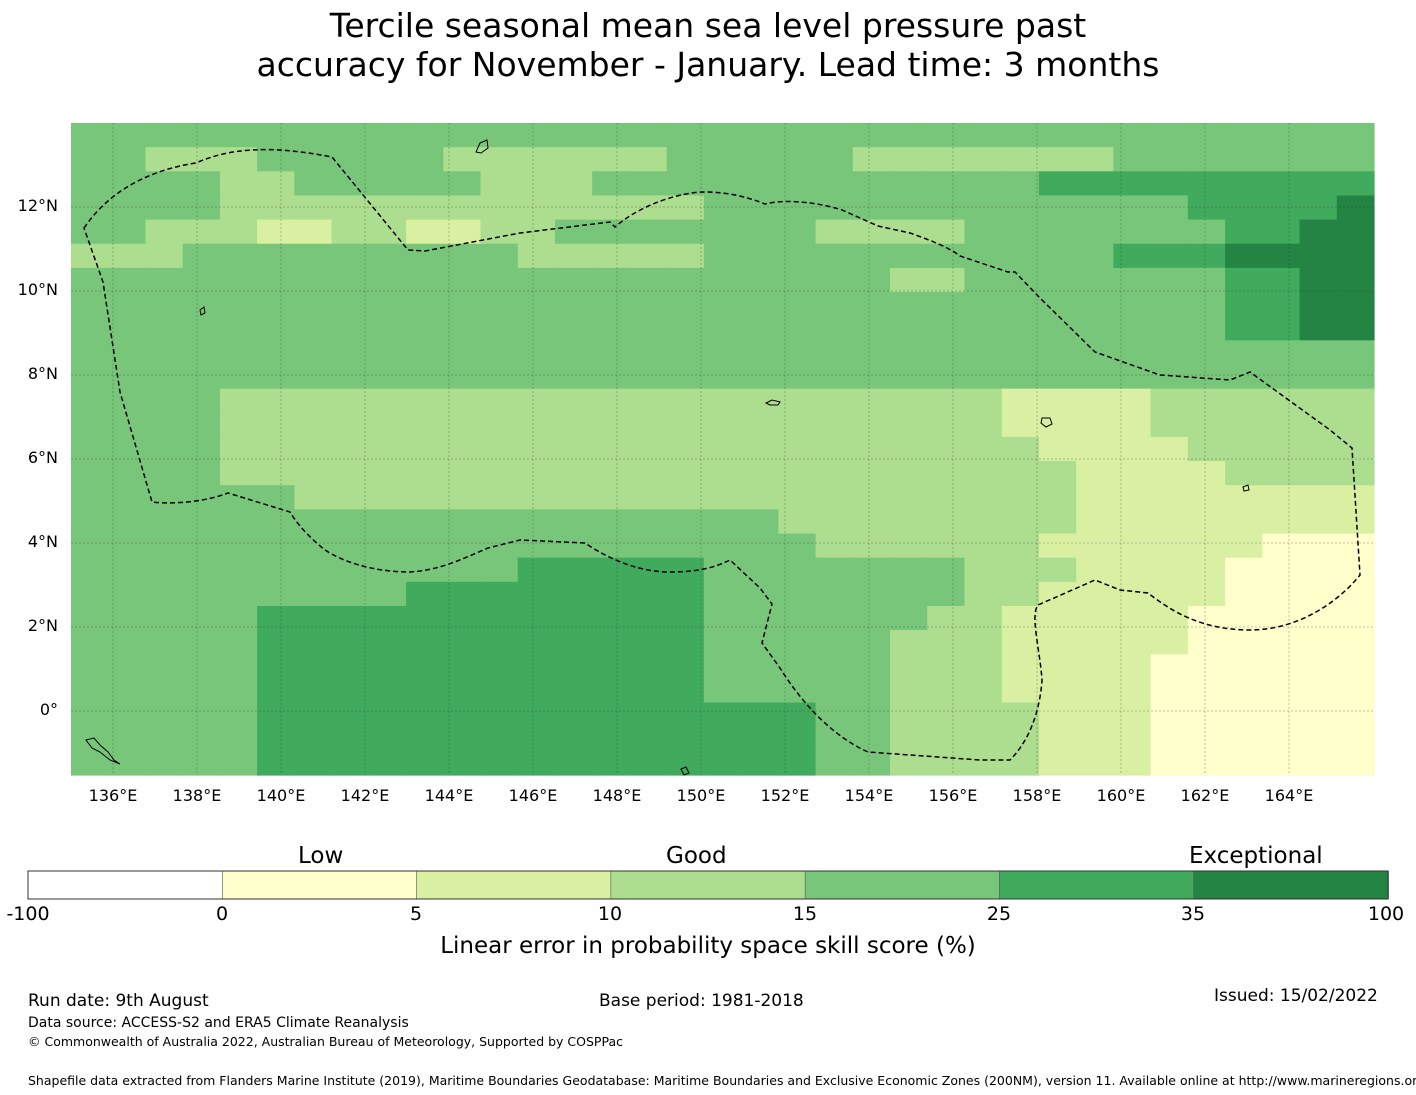  Describe the element at coordinates (1289, 795) in the screenshot. I see `lon-tick-164e: 164°E` at that location.